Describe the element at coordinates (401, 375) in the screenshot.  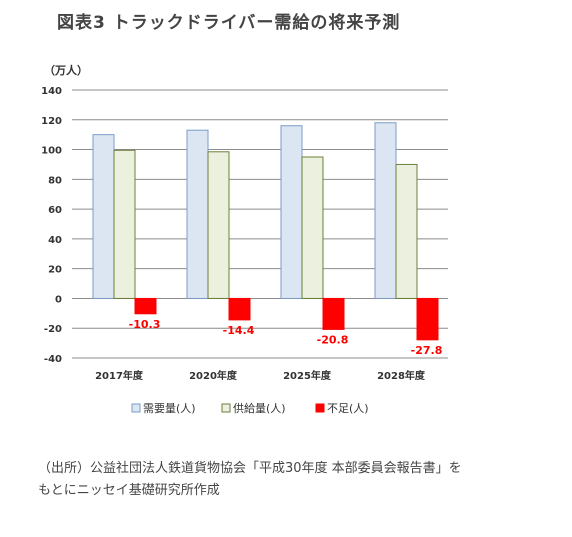
I see `x-tick-label-3: 2028年度` at that location.